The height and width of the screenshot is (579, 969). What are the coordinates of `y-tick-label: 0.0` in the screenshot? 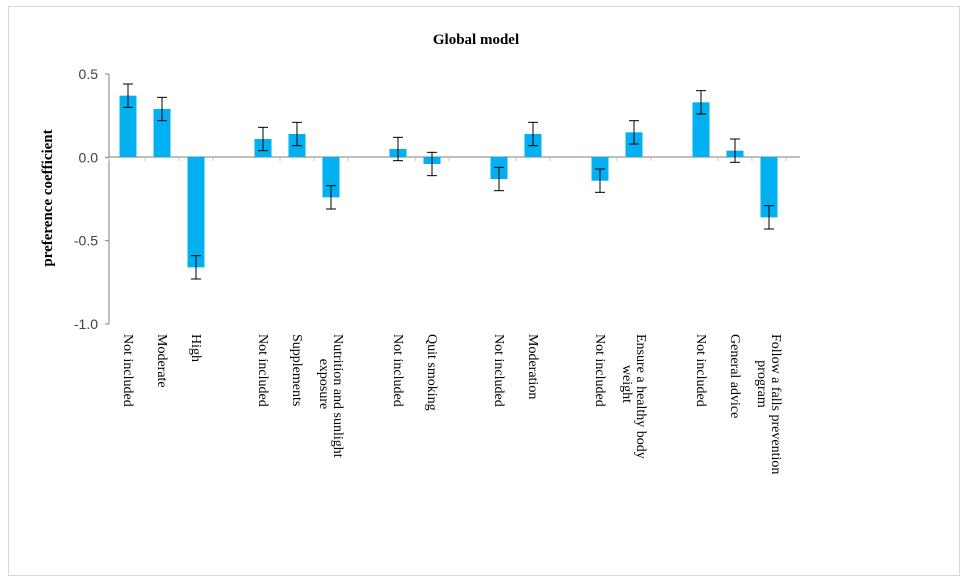 It's located at (89, 157).